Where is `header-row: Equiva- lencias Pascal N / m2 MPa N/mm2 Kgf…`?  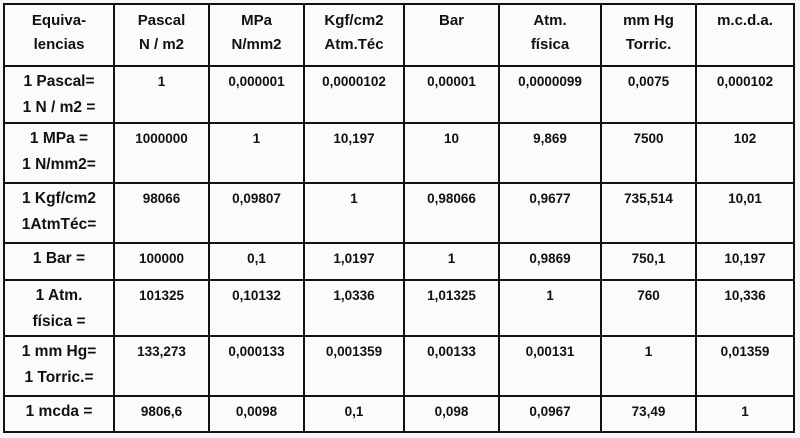 header-row: Equiva- lencias Pascal N / m2 MPa N/mm2 Kgf… is located at coordinates (399, 35).